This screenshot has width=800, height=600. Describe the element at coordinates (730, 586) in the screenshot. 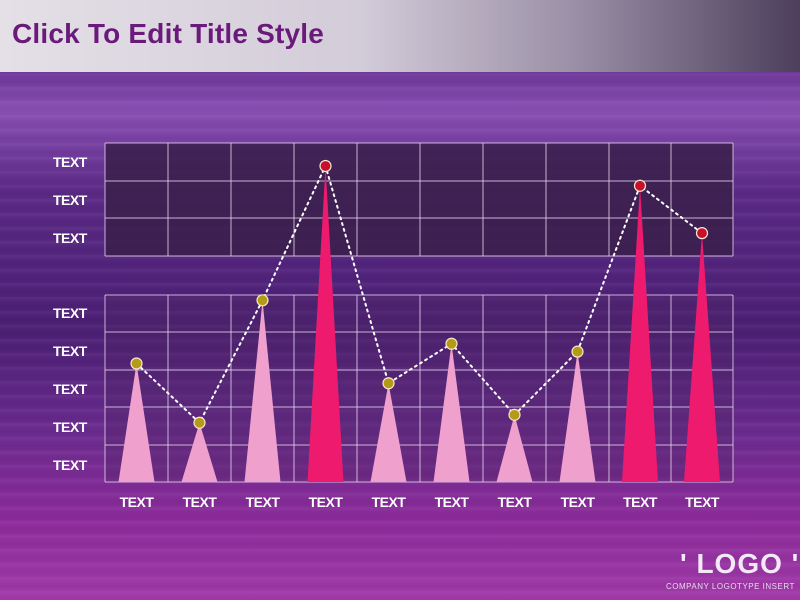

I see `logo-subtitle: COMPANY LOGOTYPE INSERT` at that location.